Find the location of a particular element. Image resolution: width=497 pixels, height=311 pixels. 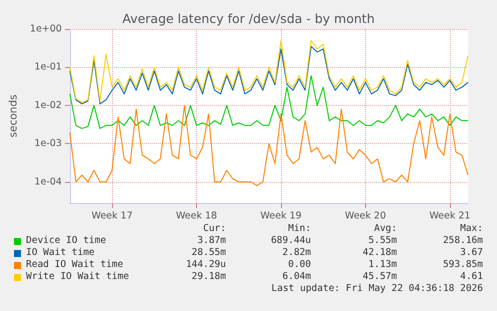

y-axis-title: seconds is located at coordinates (14, 116).